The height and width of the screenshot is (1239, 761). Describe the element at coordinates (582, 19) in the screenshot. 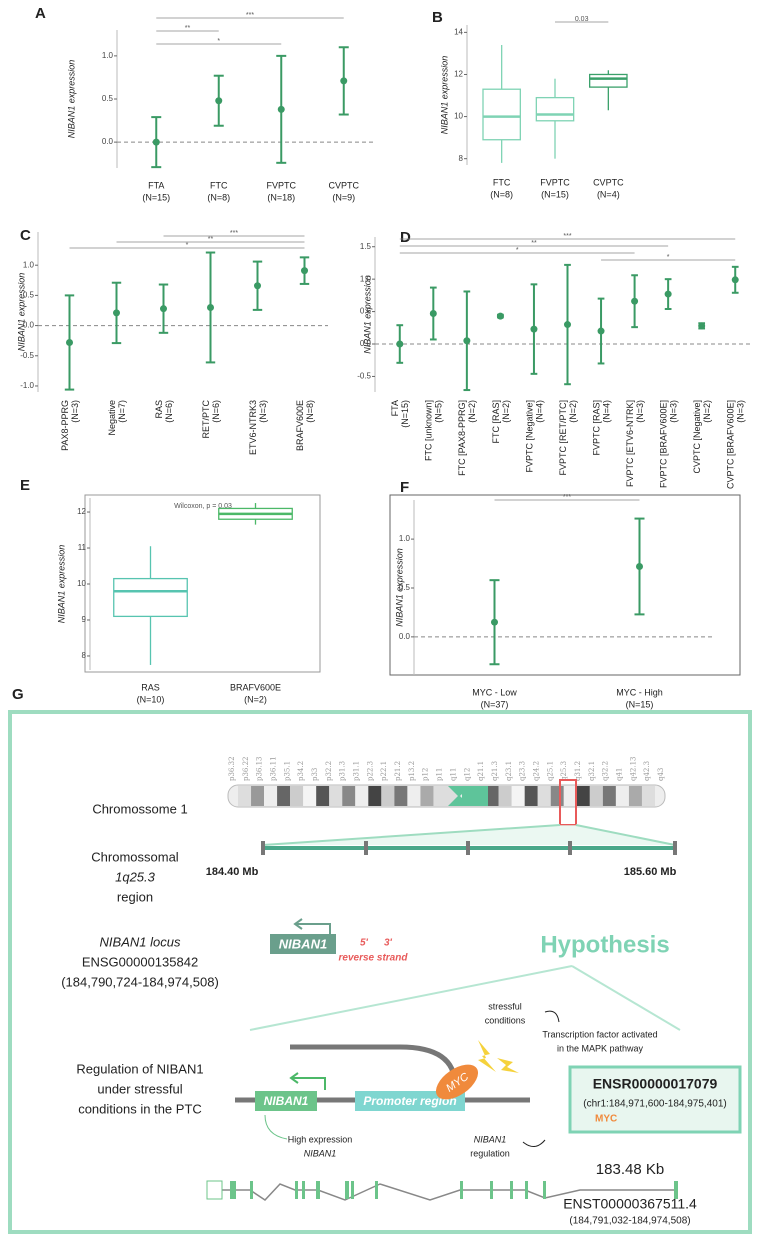

I see `significance-label: 0.03` at that location.